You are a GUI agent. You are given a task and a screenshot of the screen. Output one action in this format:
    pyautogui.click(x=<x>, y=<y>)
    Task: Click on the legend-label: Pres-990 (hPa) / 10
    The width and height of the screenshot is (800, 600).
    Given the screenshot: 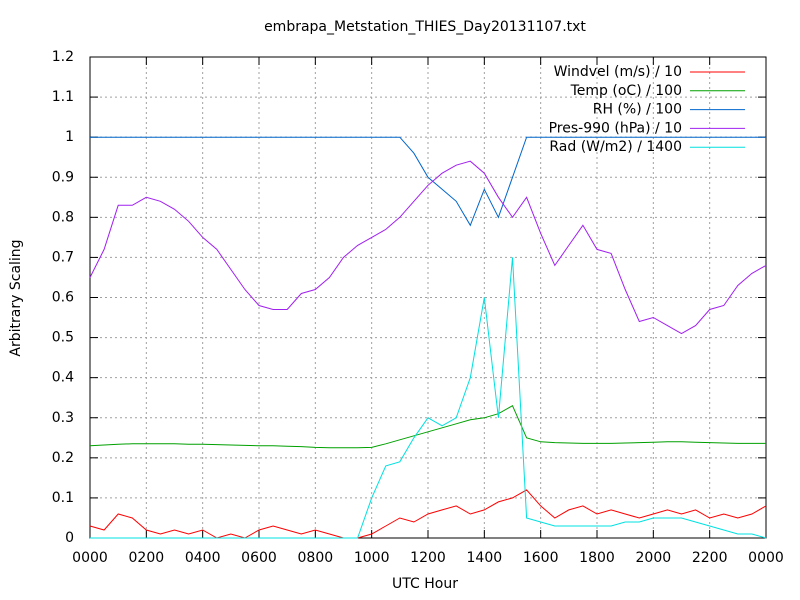 What is the action you would take?
    pyautogui.click(x=615, y=128)
    